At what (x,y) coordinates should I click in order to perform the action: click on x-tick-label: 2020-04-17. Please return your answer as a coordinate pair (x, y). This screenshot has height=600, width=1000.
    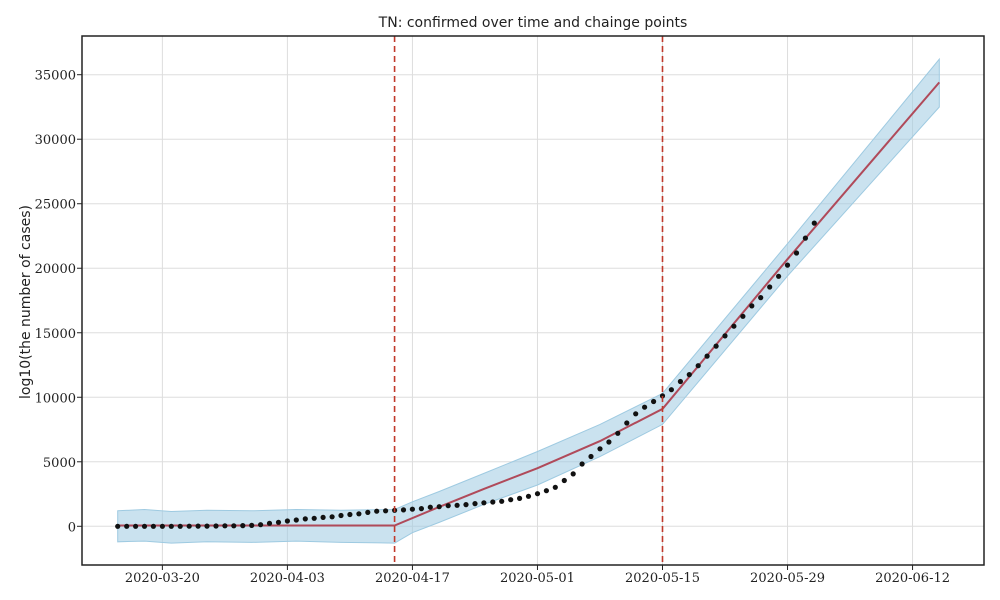
    Looking at the image, I should click on (412, 578).